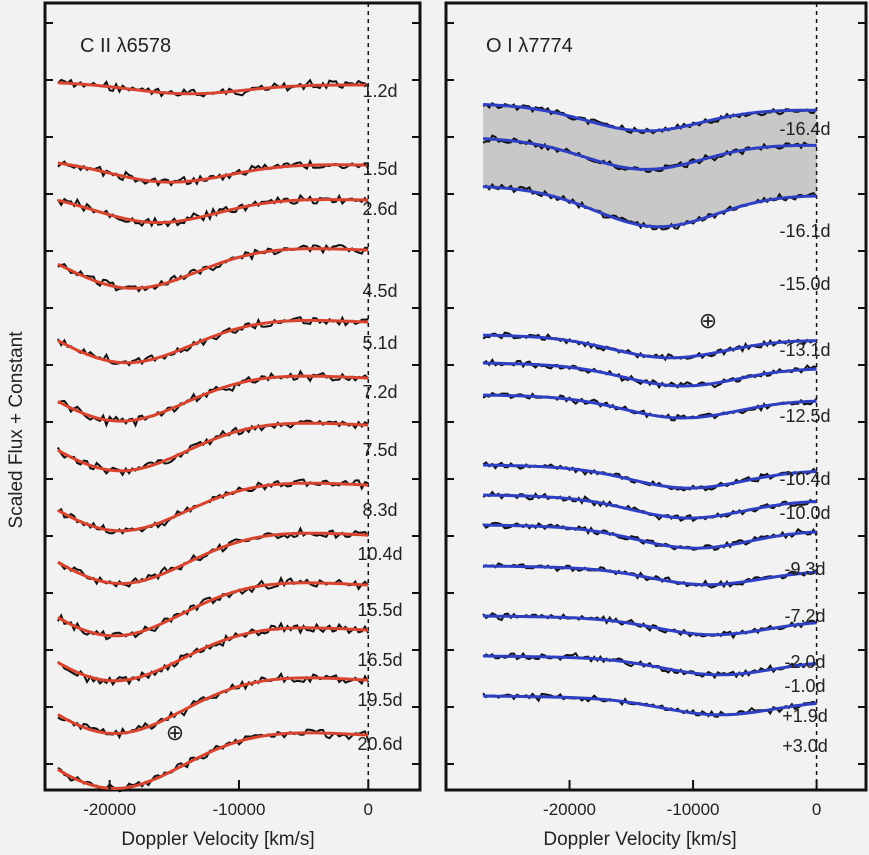 Image resolution: width=869 pixels, height=855 pixels. Describe the element at coordinates (379, 610) in the screenshot. I see `epoch-label: 15.5d` at that location.